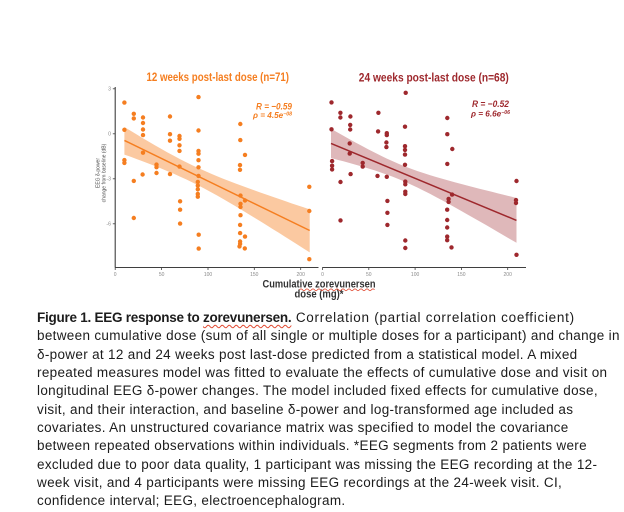 The image size is (624, 512). I want to click on svg-text: dose (mg)*, so click(320, 295).